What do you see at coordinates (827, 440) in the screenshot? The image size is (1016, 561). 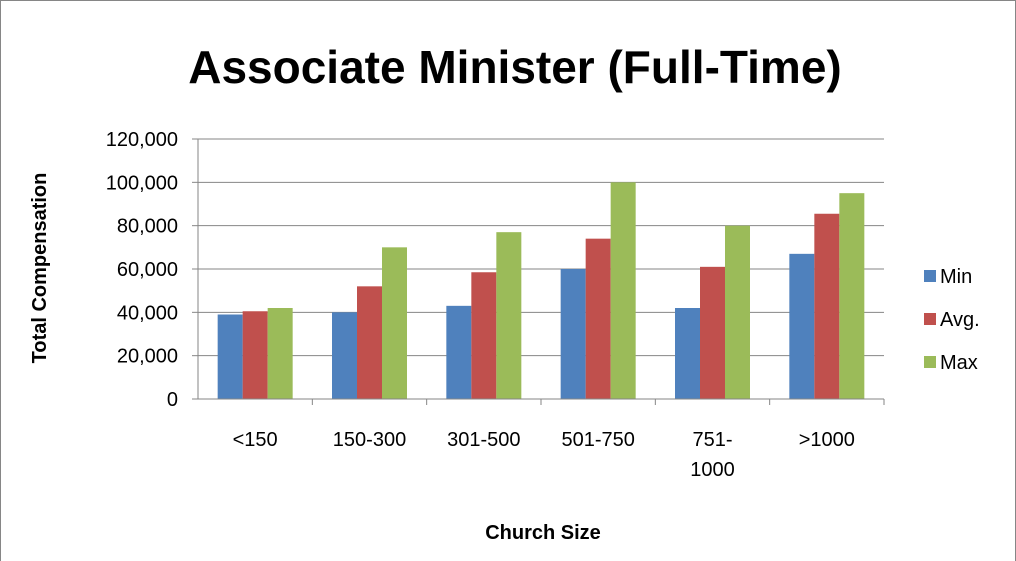 I see `x-tick-label: >1000` at bounding box center [827, 440].